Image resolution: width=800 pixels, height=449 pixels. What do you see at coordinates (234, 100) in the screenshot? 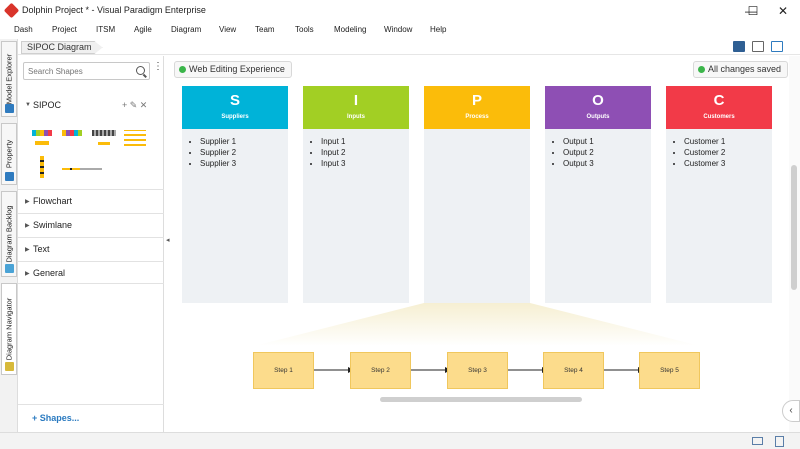
I see `column-letter: S` at bounding box center [234, 100].